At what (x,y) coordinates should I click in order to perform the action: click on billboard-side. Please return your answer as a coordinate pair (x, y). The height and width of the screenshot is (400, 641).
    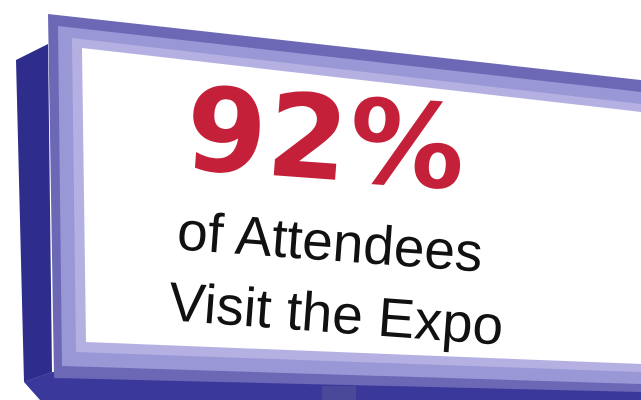
    Looking at the image, I should click on (34, 213).